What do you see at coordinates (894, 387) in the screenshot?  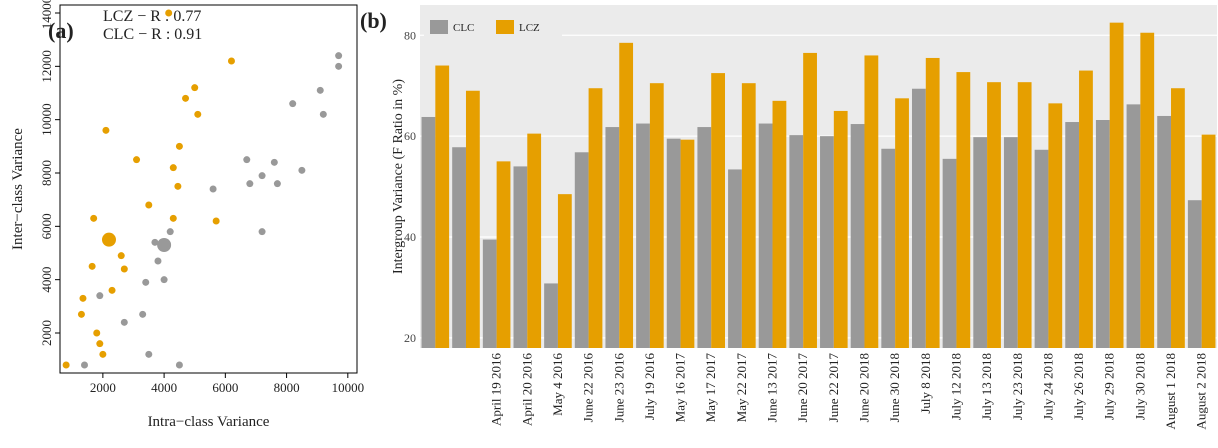 I see `x-tick-label: June 30 2018` at bounding box center [894, 387].